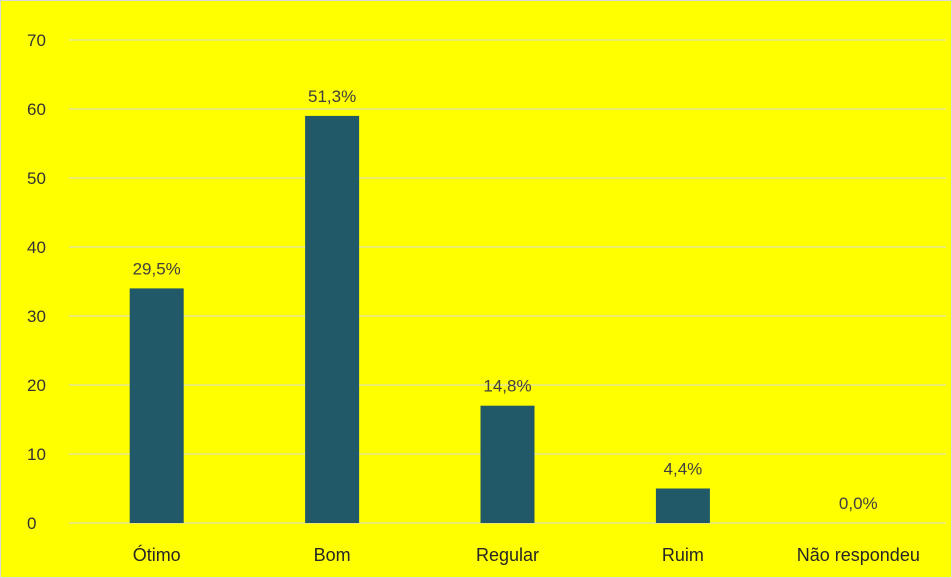  Describe the element at coordinates (157, 554) in the screenshot. I see `category-label: Ótimo` at that location.